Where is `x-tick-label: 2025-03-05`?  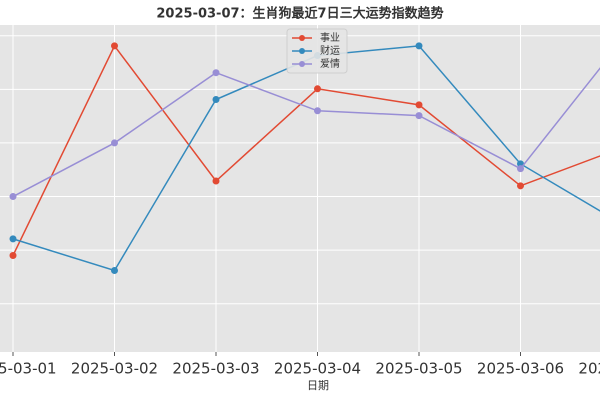
x-tick-label: 2025-03-05 is located at coordinates (418, 369).